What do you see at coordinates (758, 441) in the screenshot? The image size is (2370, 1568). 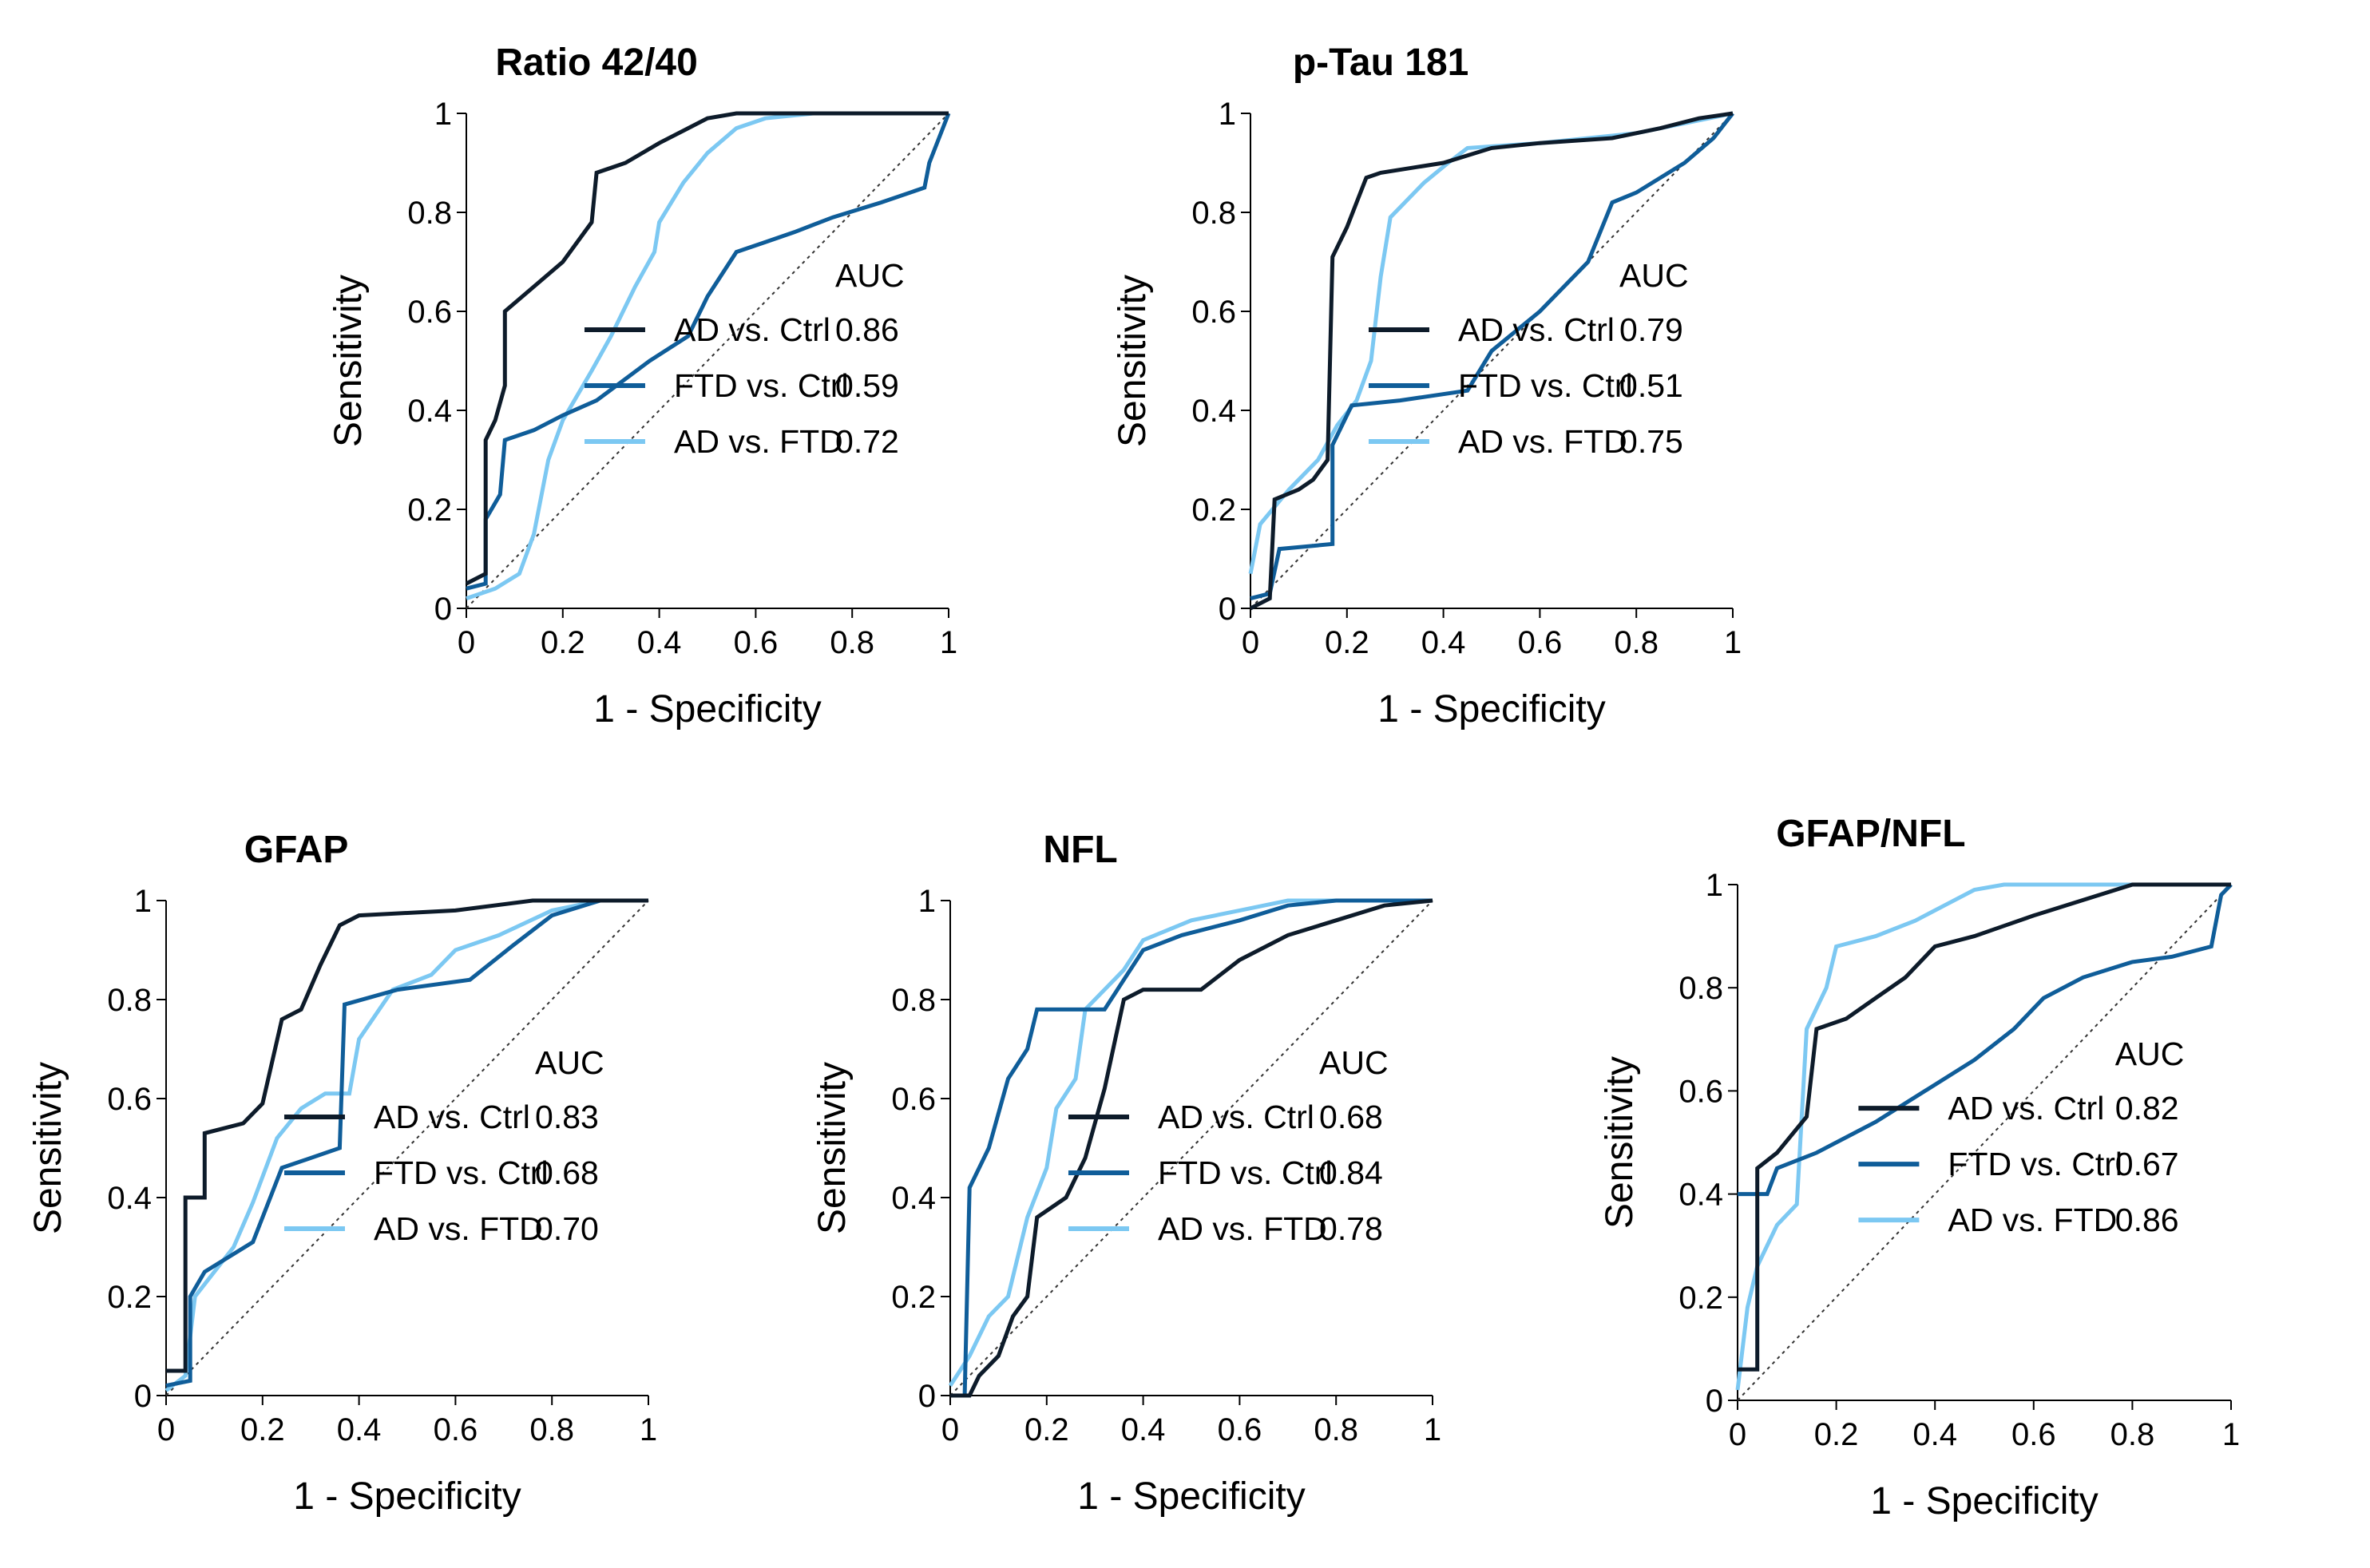 I see `ratio-42-40-legend-label: AD vs. FTD` at bounding box center [758, 441].